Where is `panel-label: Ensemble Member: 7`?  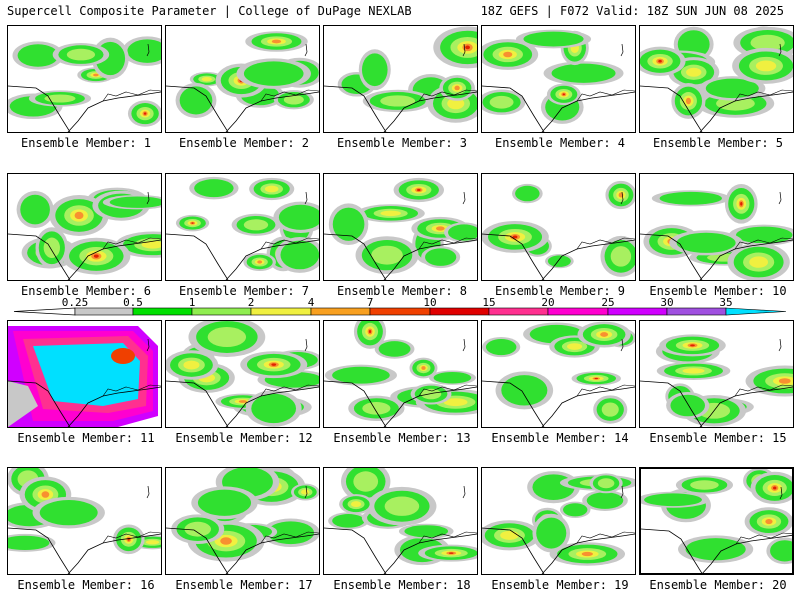
panel-label: Ensemble Member: 7 is located at coordinates (244, 291).